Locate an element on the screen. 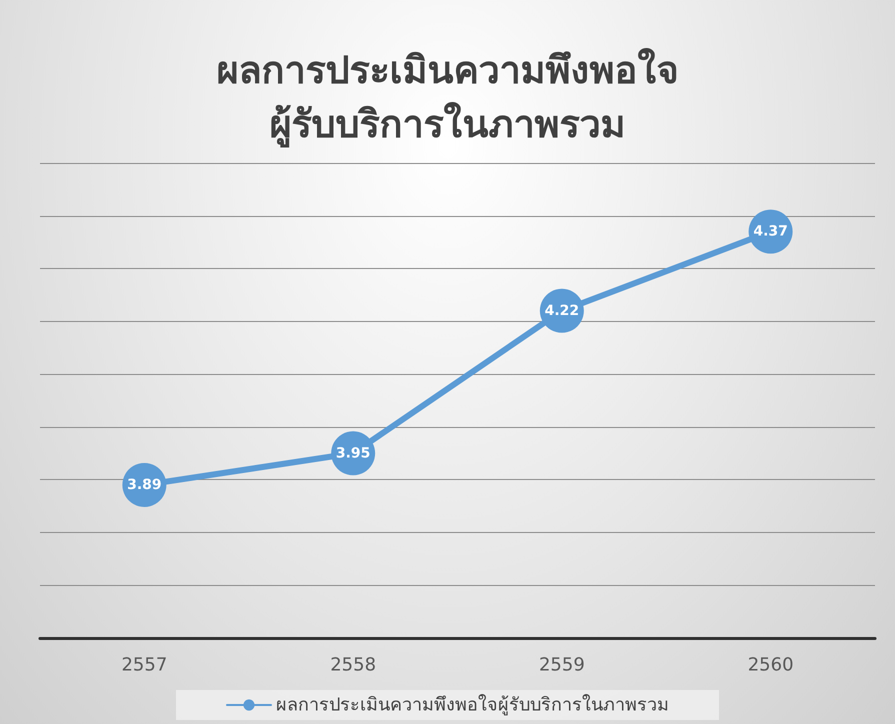 The image size is (895, 724). data-label: 4.37 is located at coordinates (770, 232).